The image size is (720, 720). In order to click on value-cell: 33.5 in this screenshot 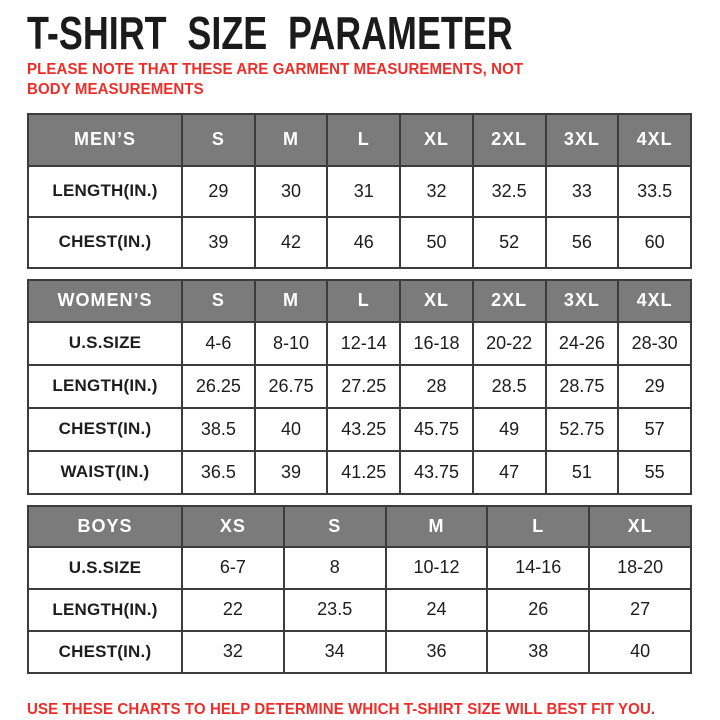, I will do `click(654, 191)`.